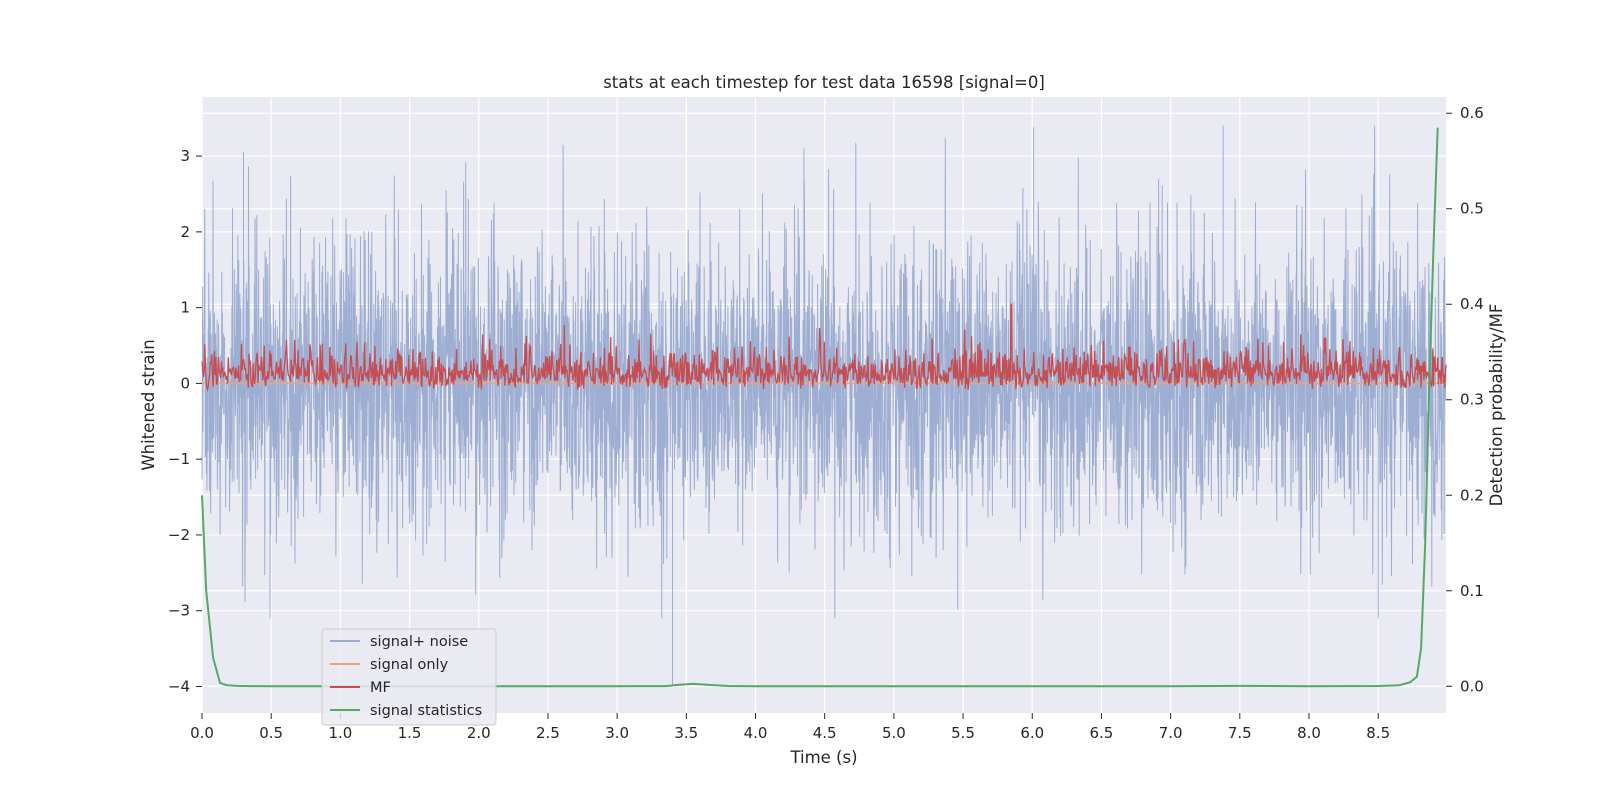 This screenshot has width=1600, height=804. Describe the element at coordinates (1472, 304) in the screenshot. I see `y2-tick-label: 0.4` at that location.